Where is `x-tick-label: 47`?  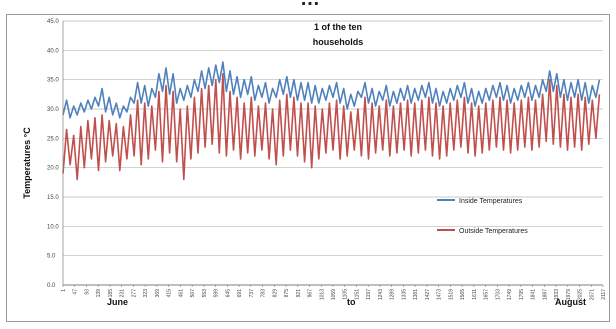 x-tick-label: 47 is located at coordinates (76, 292).